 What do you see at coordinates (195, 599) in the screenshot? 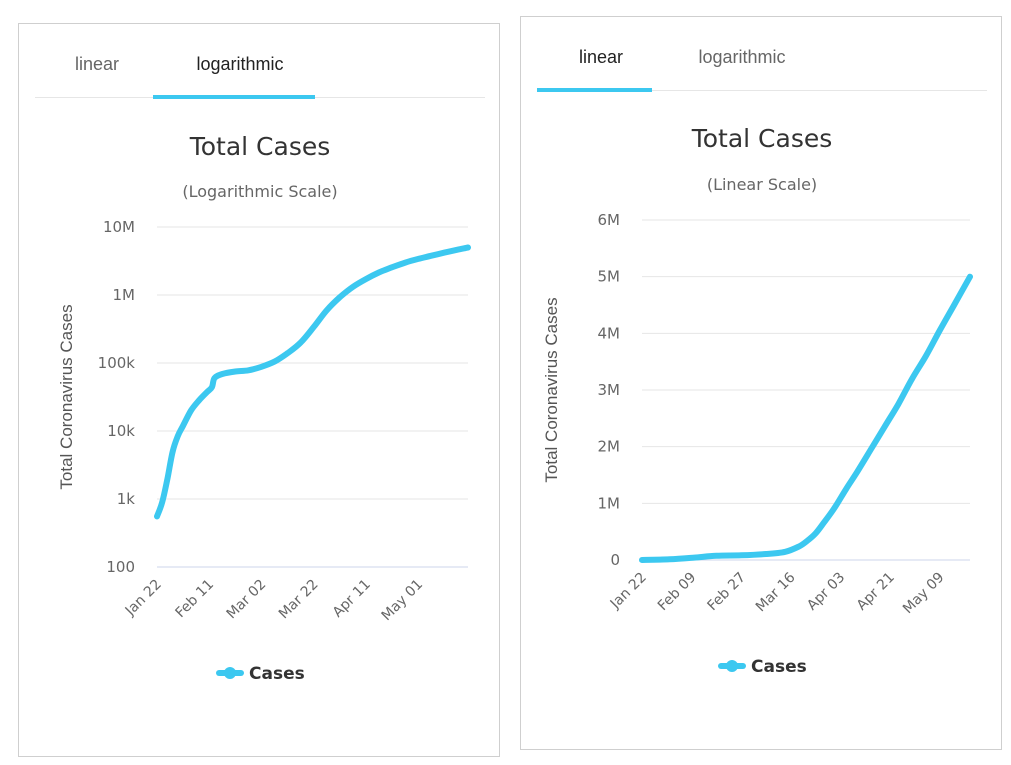
I see `x-tick-label: Feb 11` at bounding box center [195, 599].